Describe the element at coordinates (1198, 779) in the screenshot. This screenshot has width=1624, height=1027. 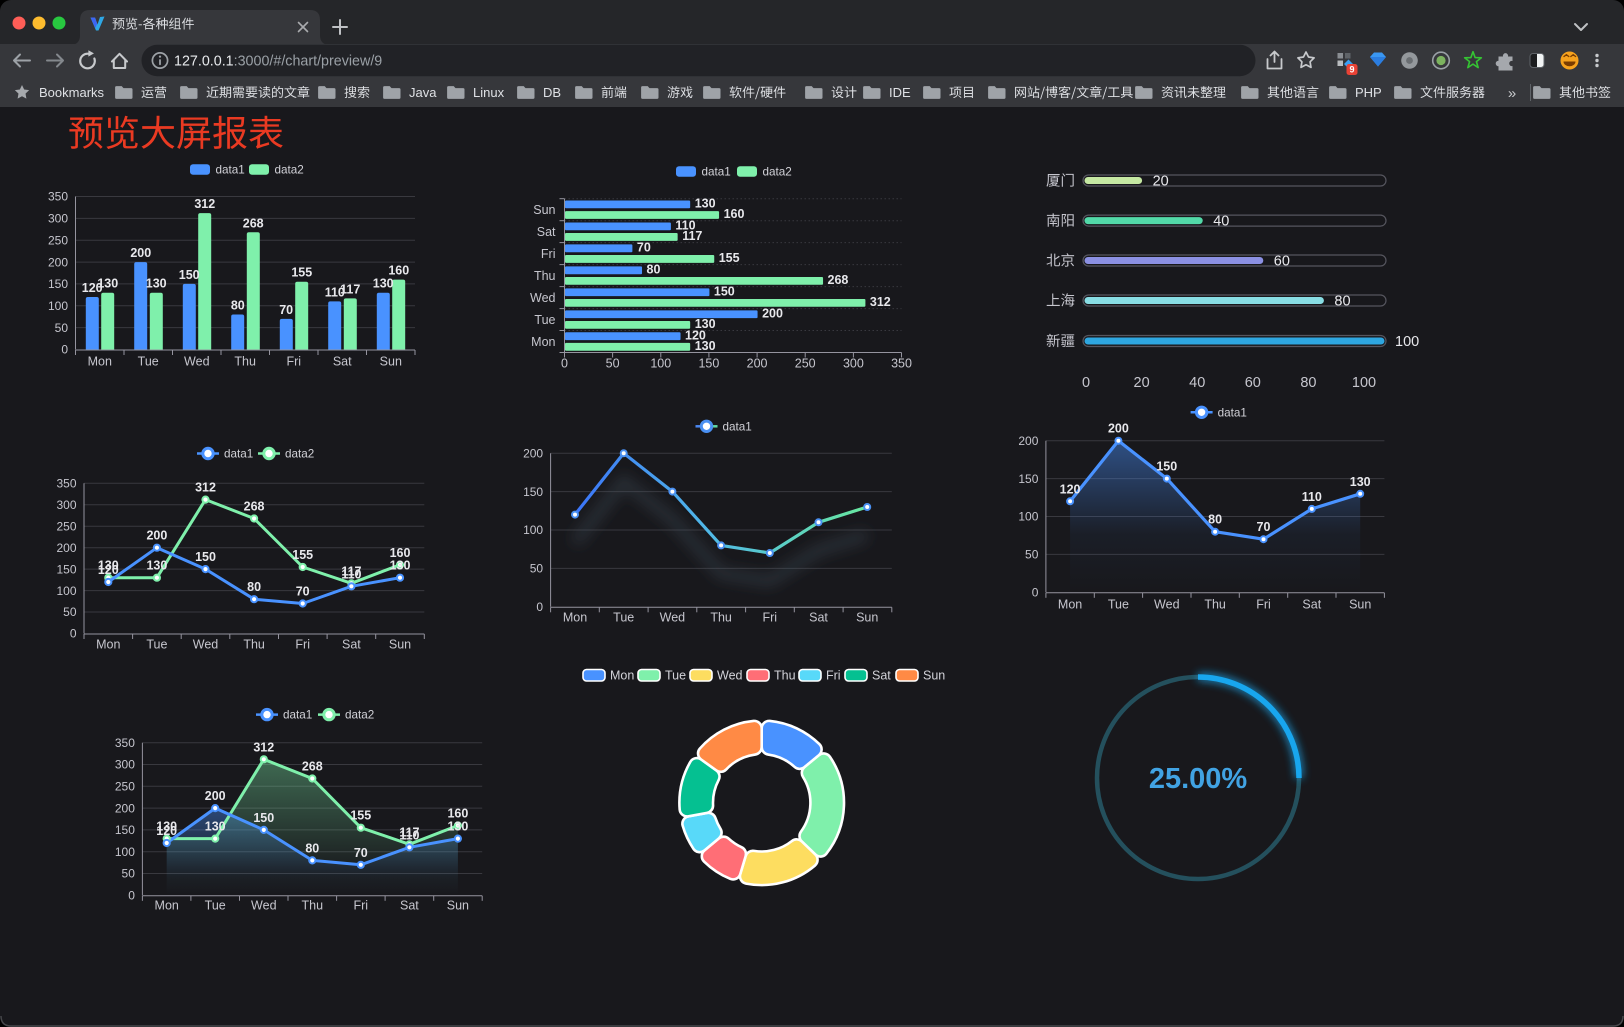
I see `svg-text: 25.00%` at that location.